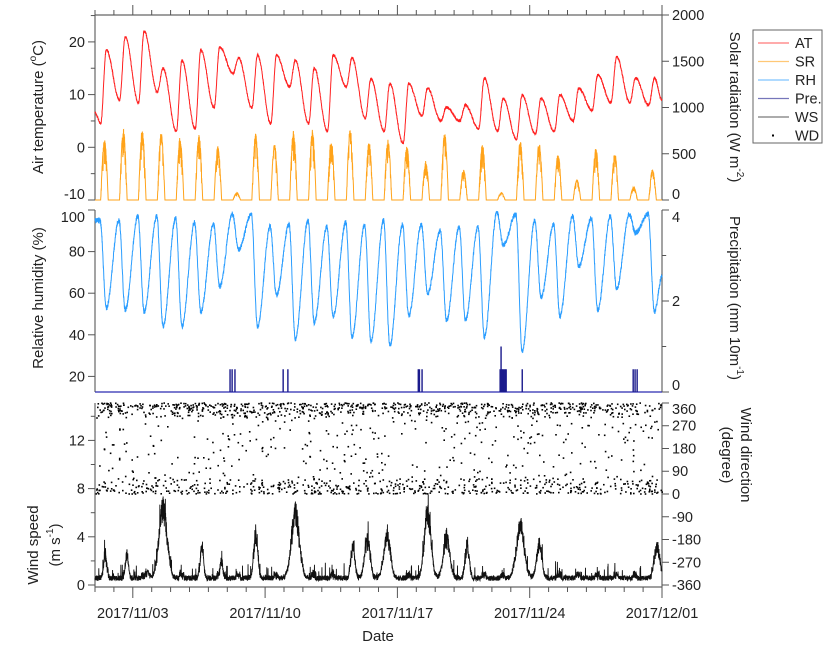  I want to click on date-tick-label: 2017/11/10, so click(265, 614).